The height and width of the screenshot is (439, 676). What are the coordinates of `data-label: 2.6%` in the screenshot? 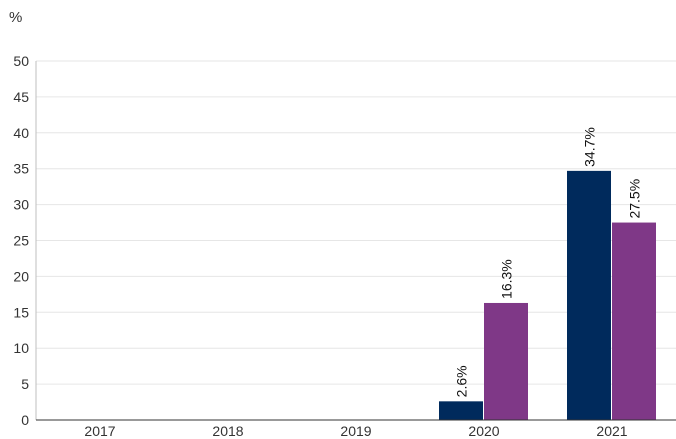 It's located at (462, 381).